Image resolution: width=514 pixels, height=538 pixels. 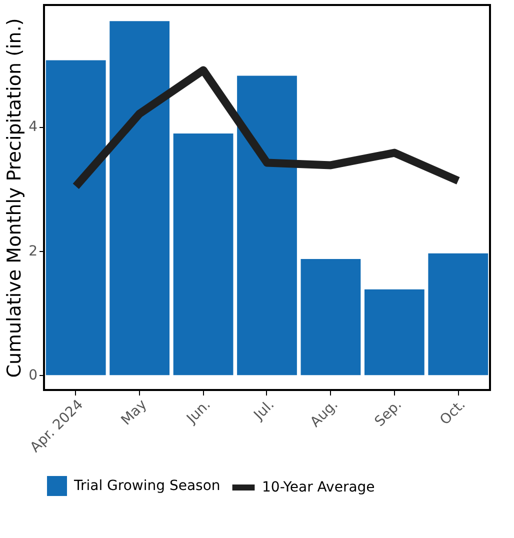 What do you see at coordinates (33, 251) in the screenshot?
I see `y-tick-label: 2` at bounding box center [33, 251].